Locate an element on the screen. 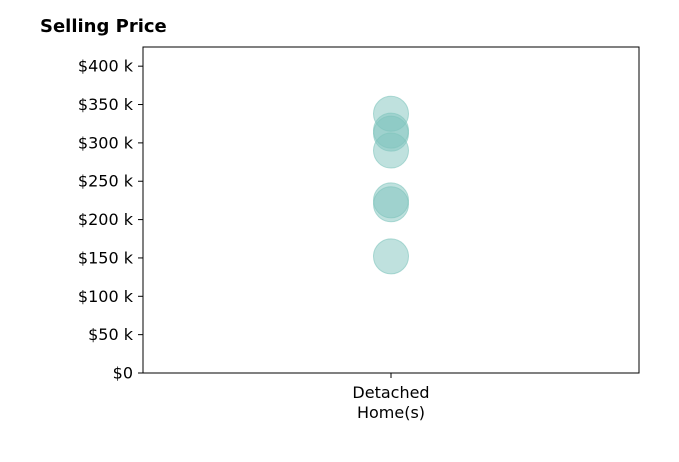 This screenshot has height=462, width=679. y-tick-label: $150 k is located at coordinates (106, 257).